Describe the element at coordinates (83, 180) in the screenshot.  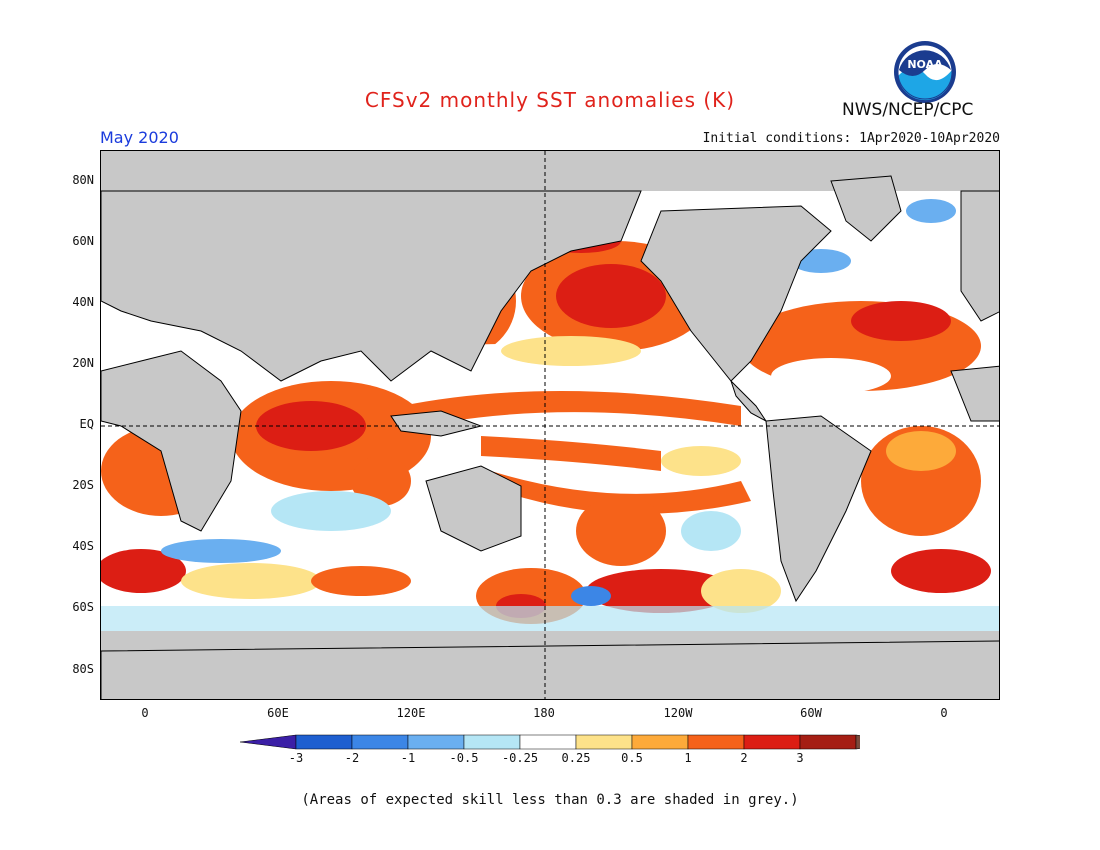
I see `lat-label: 80N` at that location.